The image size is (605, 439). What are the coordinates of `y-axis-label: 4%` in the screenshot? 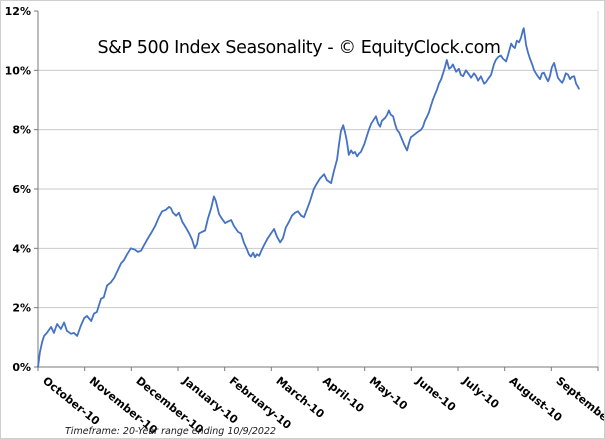 It's located at (21, 248).